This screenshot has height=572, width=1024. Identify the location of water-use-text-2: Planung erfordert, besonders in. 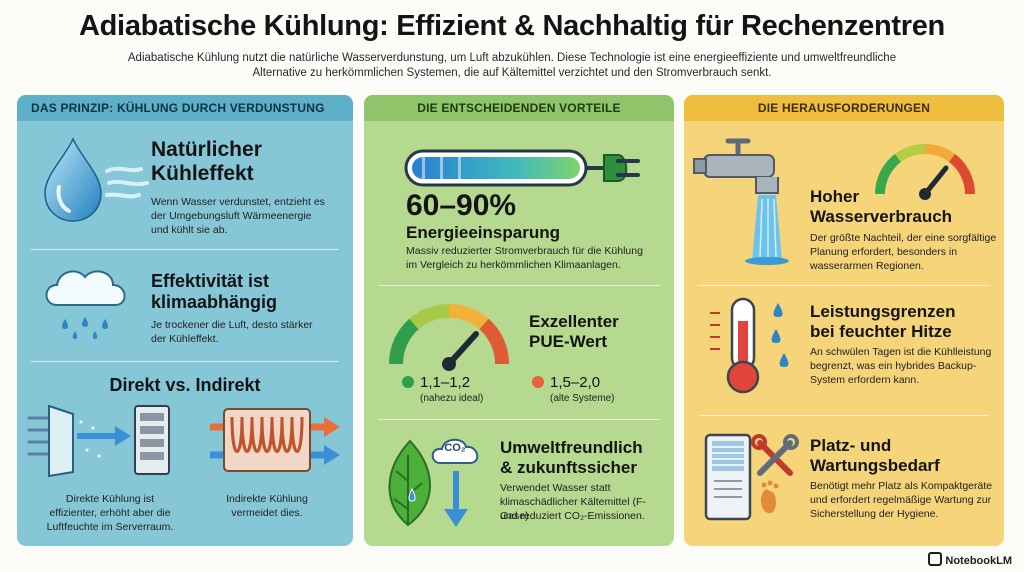
(884, 252).